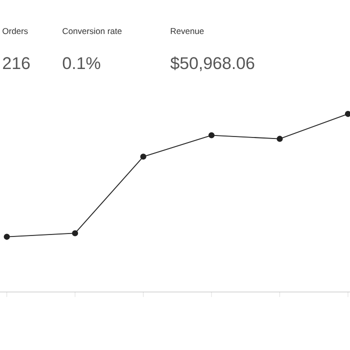  Describe the element at coordinates (81, 63) in the screenshot. I see `text: 0.1%` at that location.